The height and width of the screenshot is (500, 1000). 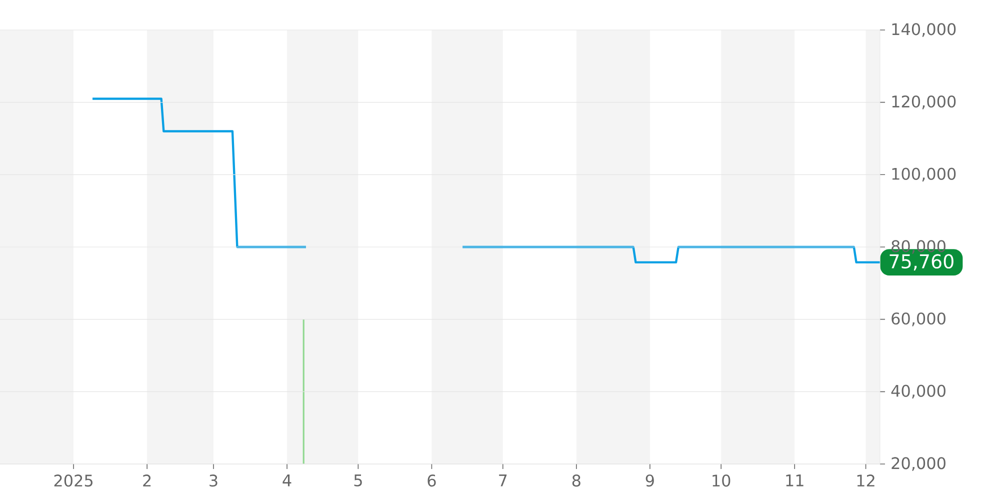 What do you see at coordinates (503, 480) in the screenshot?
I see `x-tick-label: 7` at bounding box center [503, 480].